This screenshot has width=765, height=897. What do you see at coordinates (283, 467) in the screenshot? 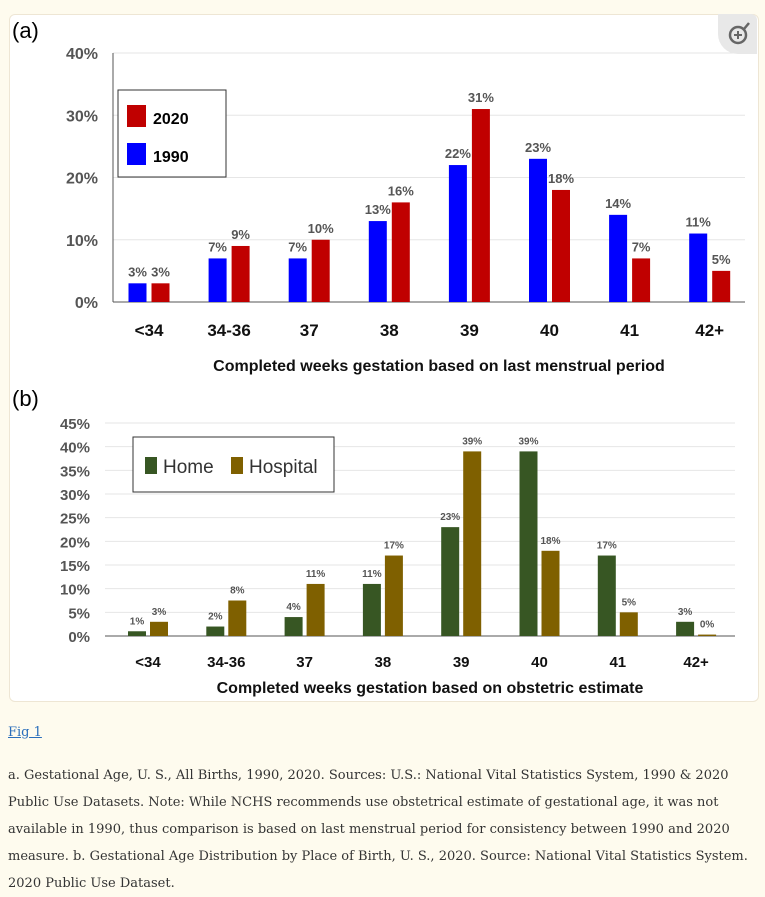
I see `legend-label: Hospital` at bounding box center [283, 467].